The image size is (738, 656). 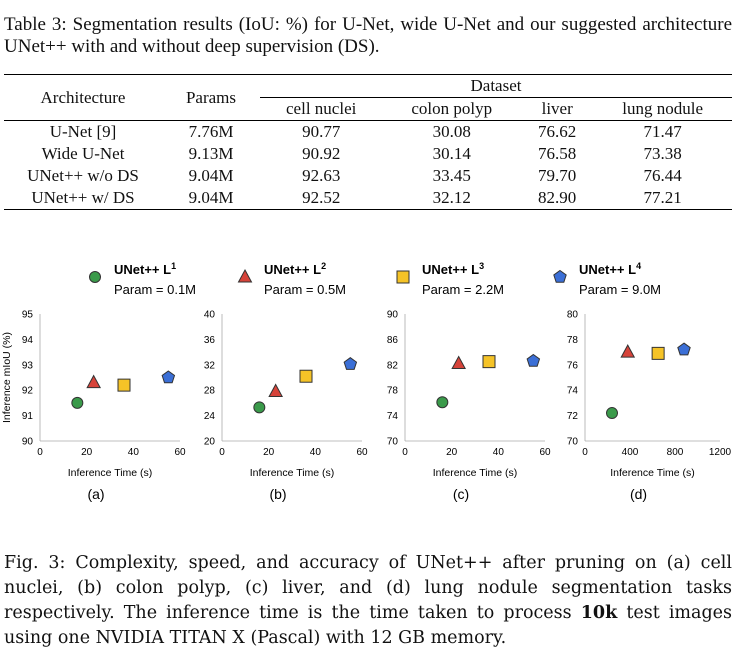 What do you see at coordinates (481, 266) in the screenshot?
I see `legend-label-sup: 3` at bounding box center [481, 266].